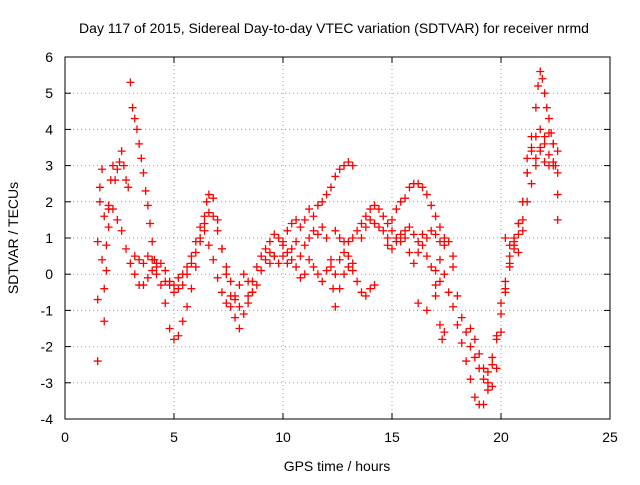  What do you see at coordinates (610, 437) in the screenshot?
I see `x-tick-label: 25` at bounding box center [610, 437].